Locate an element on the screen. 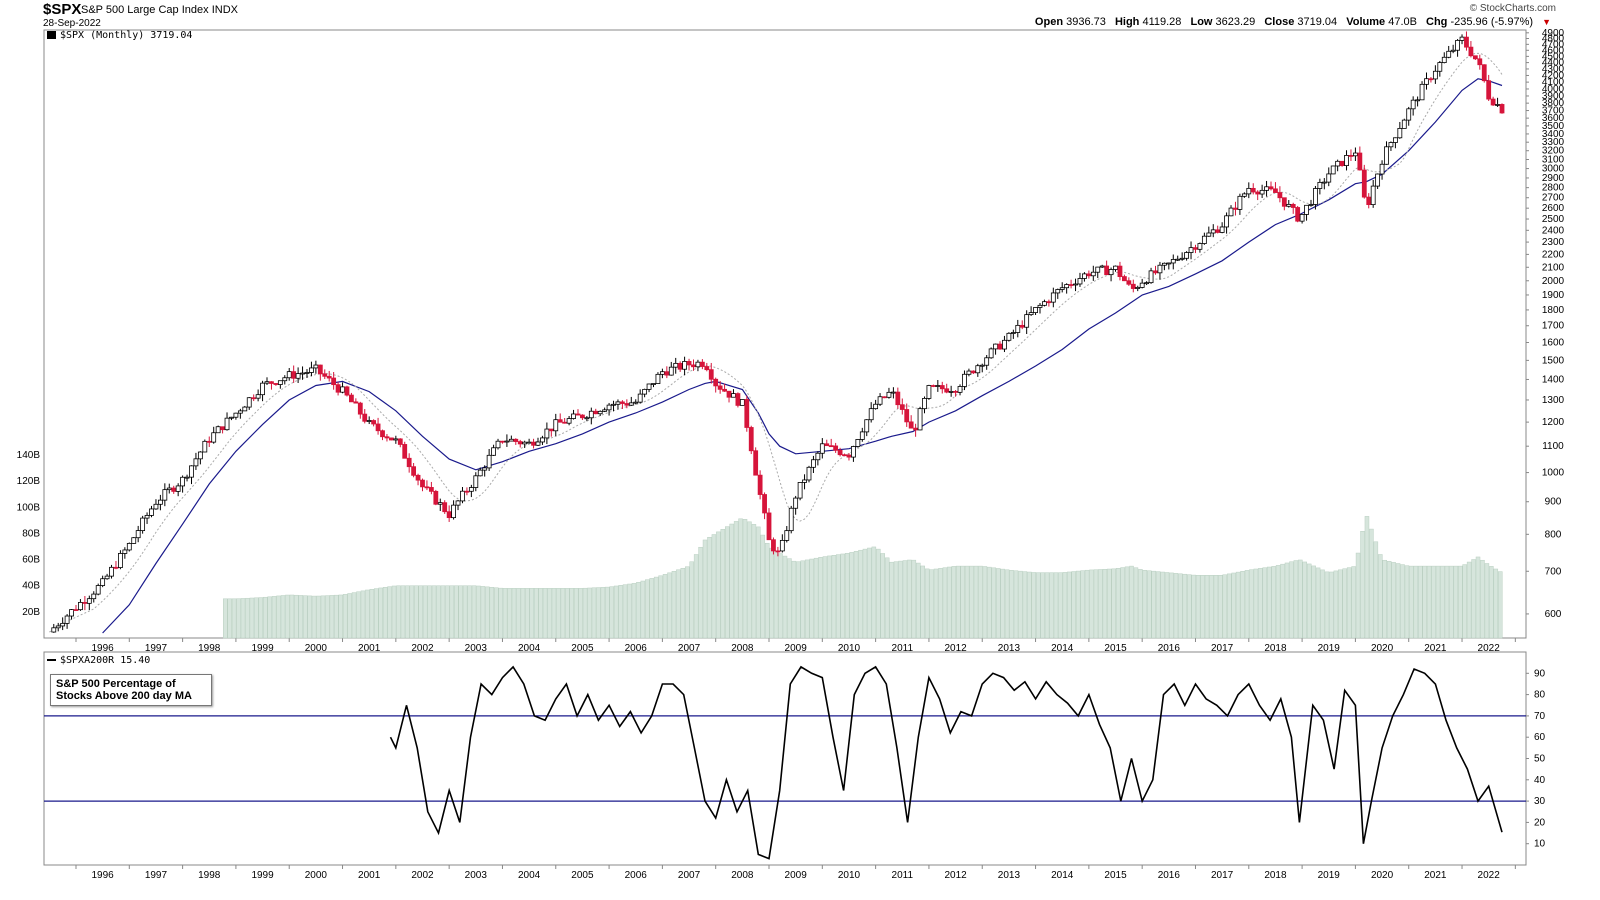 This screenshot has height=900, width=1600. symbol-name: S&P 500 Large Cap Index INDX is located at coordinates (159, 10).